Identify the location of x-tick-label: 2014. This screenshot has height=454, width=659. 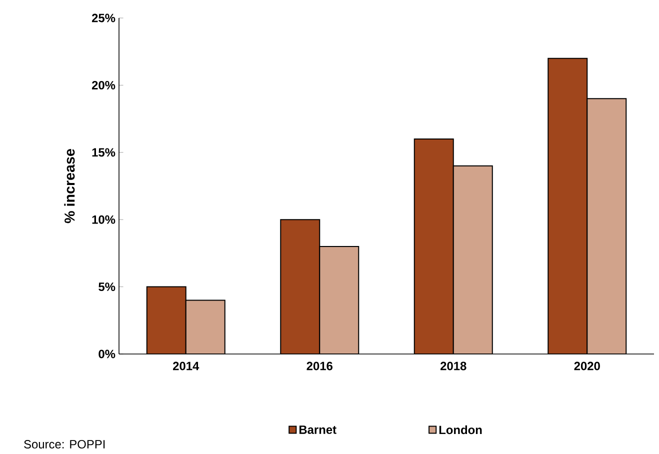
(186, 366).